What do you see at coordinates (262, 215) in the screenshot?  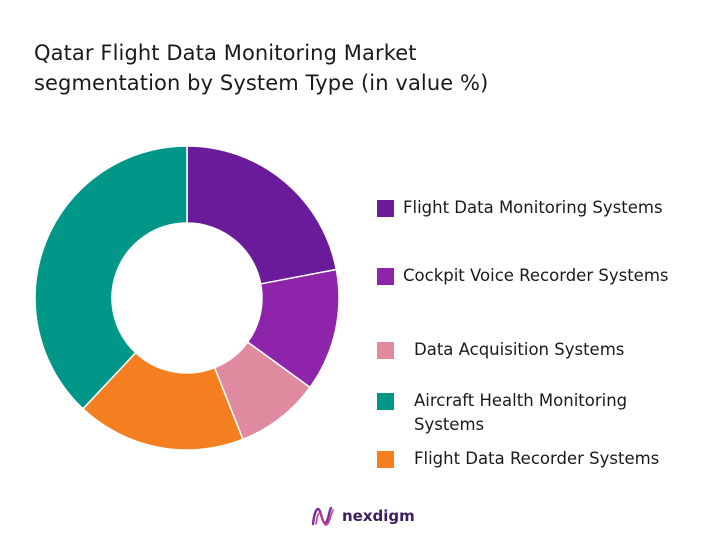 I see `donut-slice-flight-data-monitoring-systems` at bounding box center [262, 215].